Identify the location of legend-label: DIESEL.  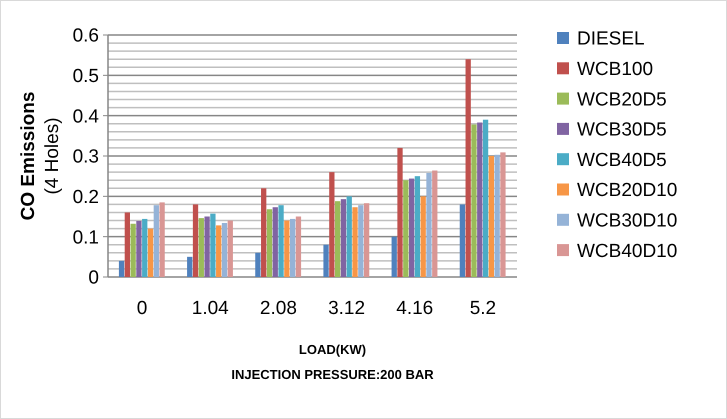
(611, 39).